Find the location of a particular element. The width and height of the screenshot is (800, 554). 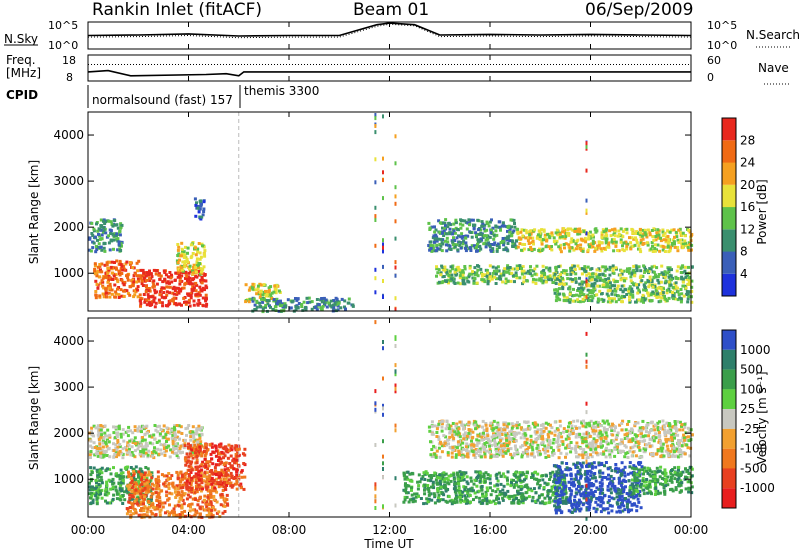

colorbar-swatch is located at coordinates (729, 151).